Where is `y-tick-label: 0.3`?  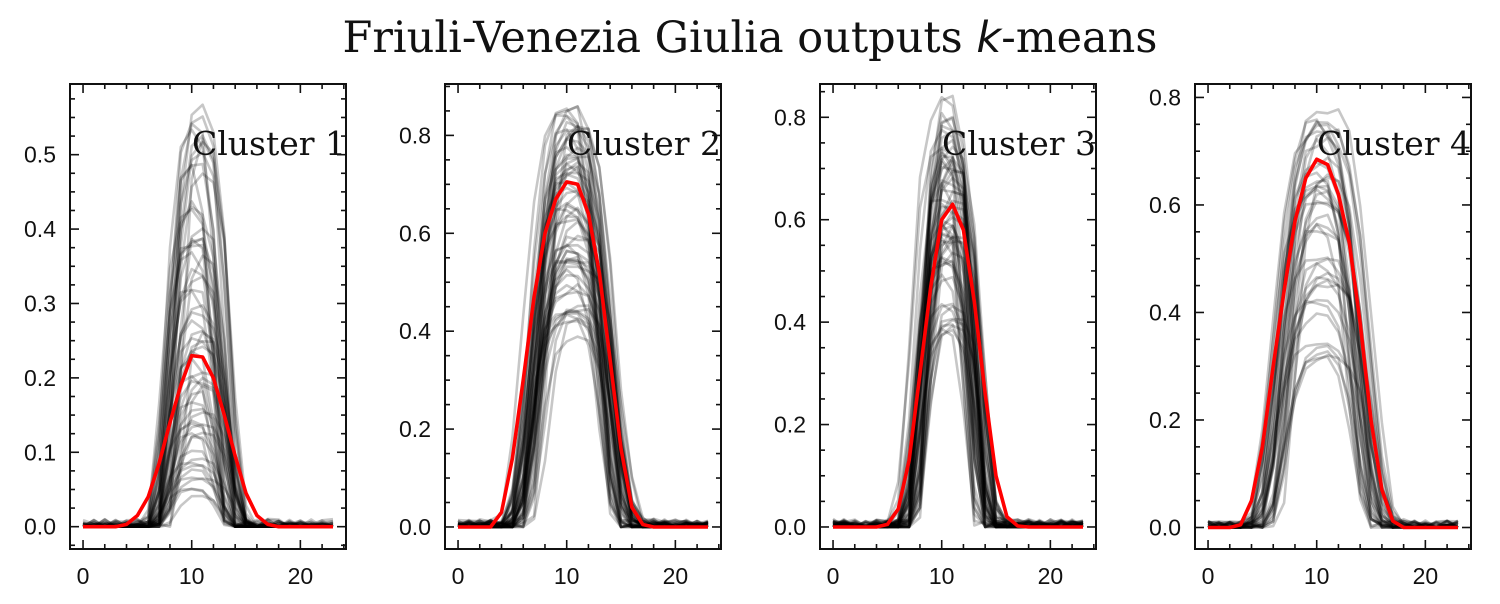
y-tick-label: 0.3 is located at coordinates (40, 303).